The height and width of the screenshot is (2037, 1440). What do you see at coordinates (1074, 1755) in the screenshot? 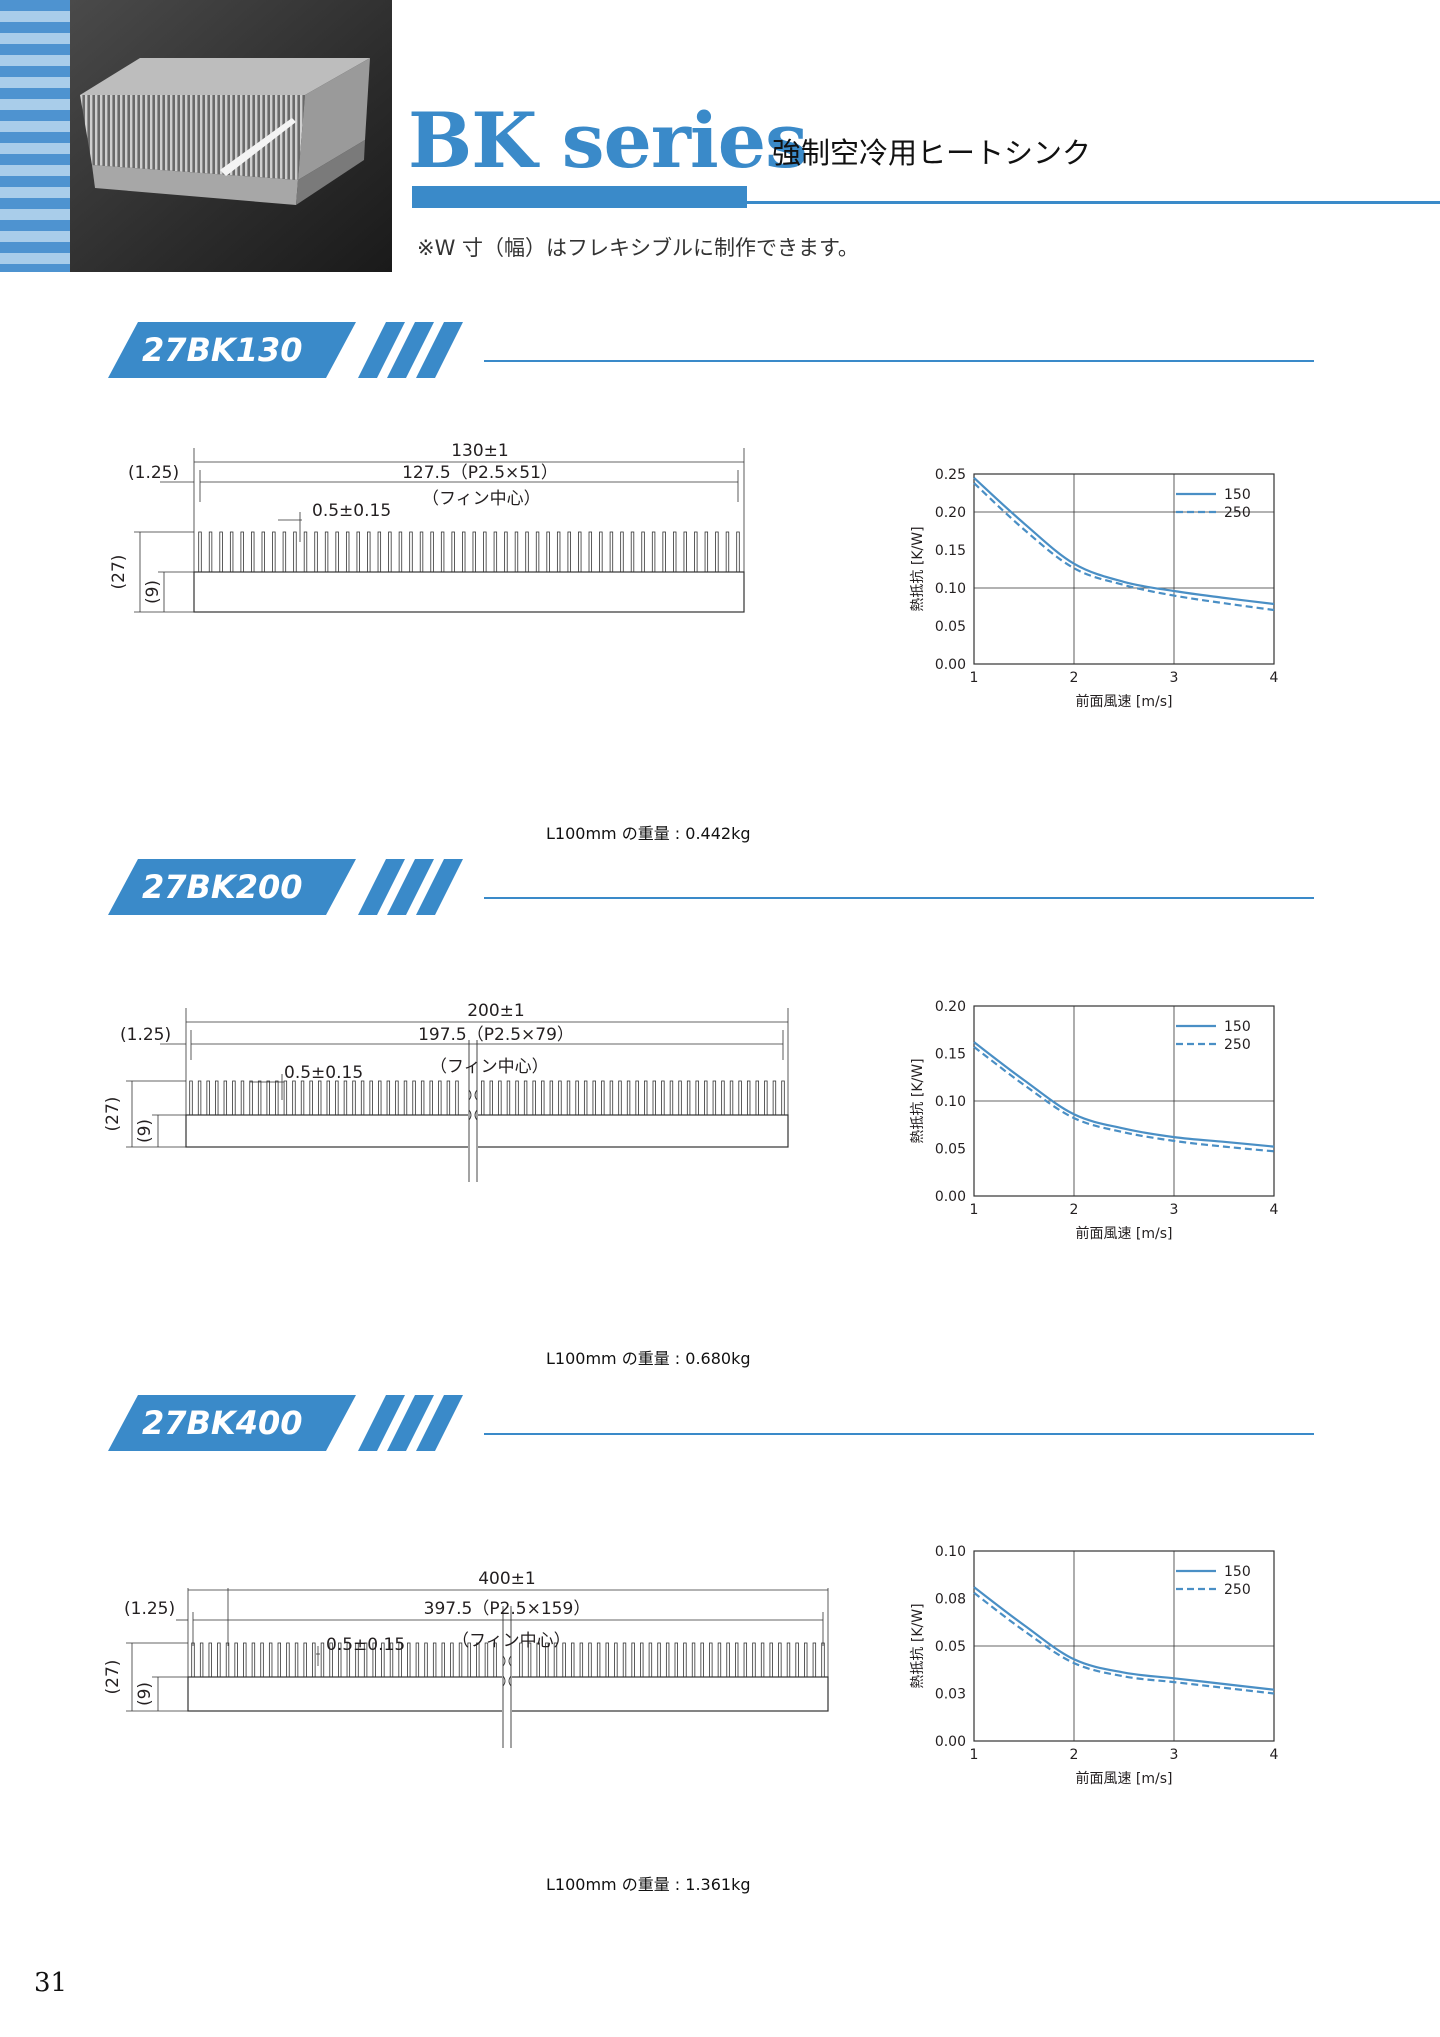
I see `x-tick-label: 2` at bounding box center [1074, 1755].